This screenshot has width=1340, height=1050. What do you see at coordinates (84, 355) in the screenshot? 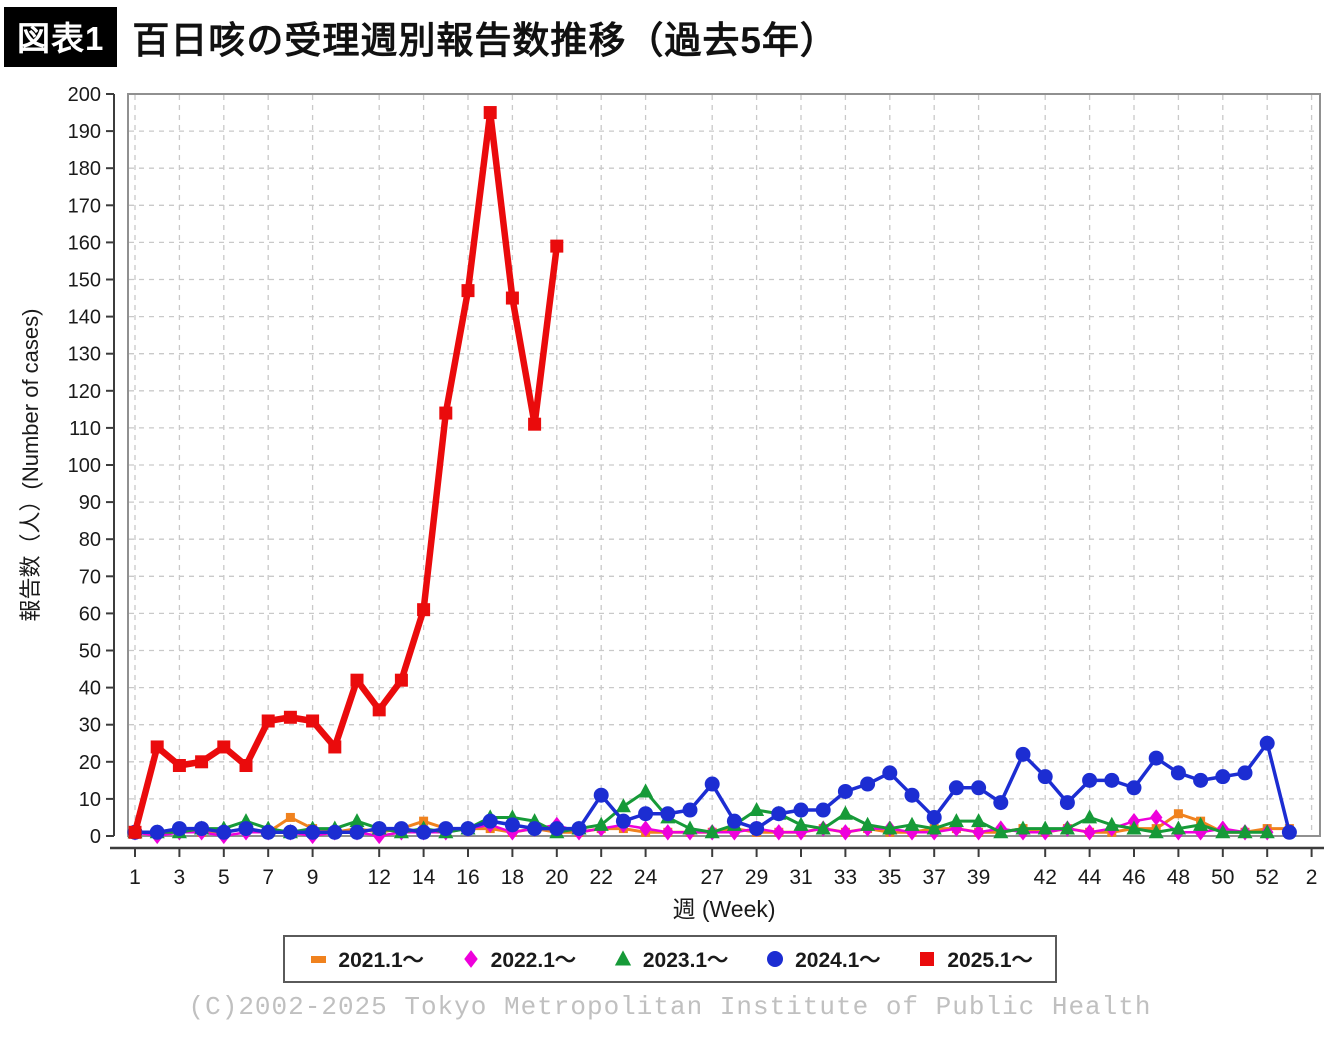
I see `y-tick-label: 130` at bounding box center [84, 355].